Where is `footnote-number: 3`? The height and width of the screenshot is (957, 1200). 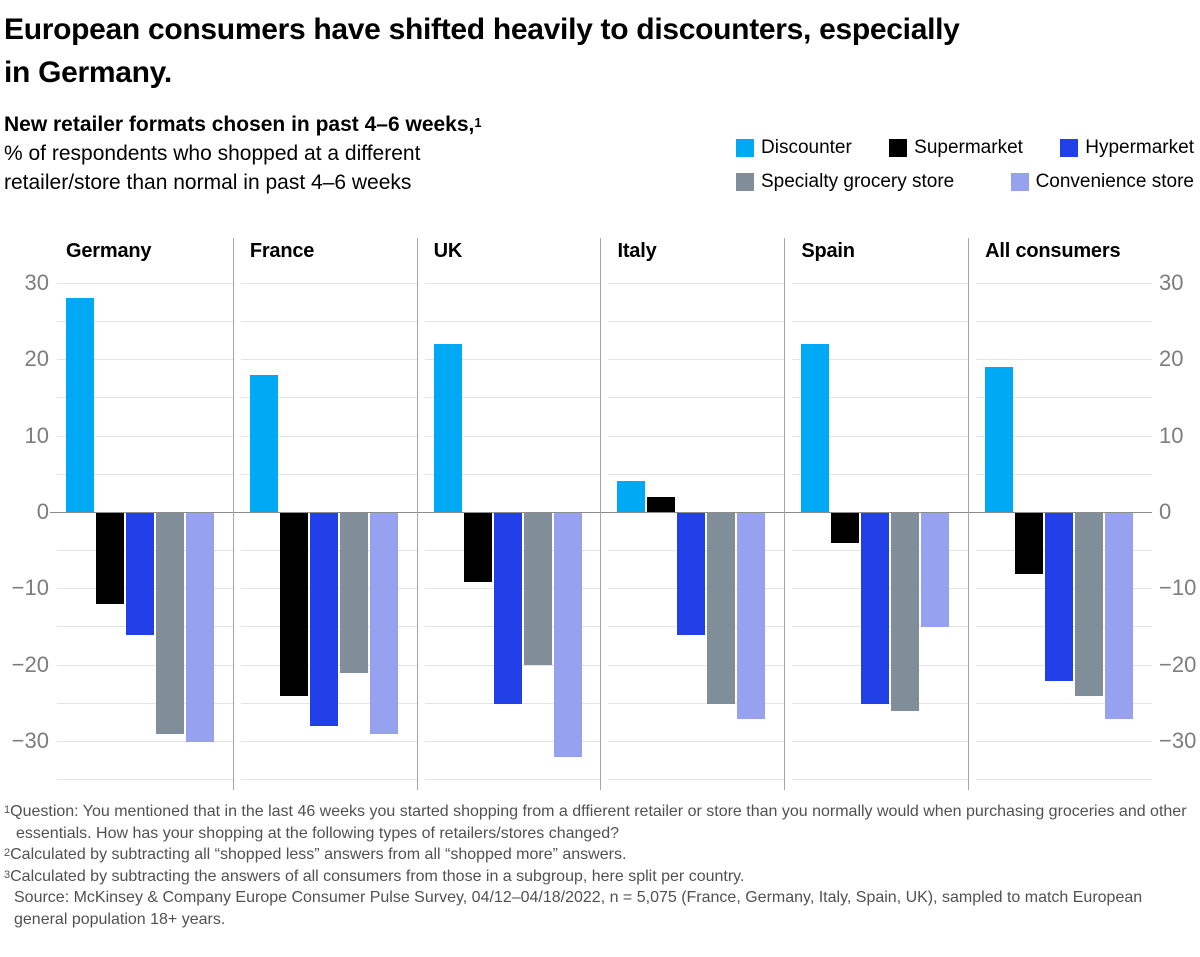 footnote-number: 3 is located at coordinates (7, 874).